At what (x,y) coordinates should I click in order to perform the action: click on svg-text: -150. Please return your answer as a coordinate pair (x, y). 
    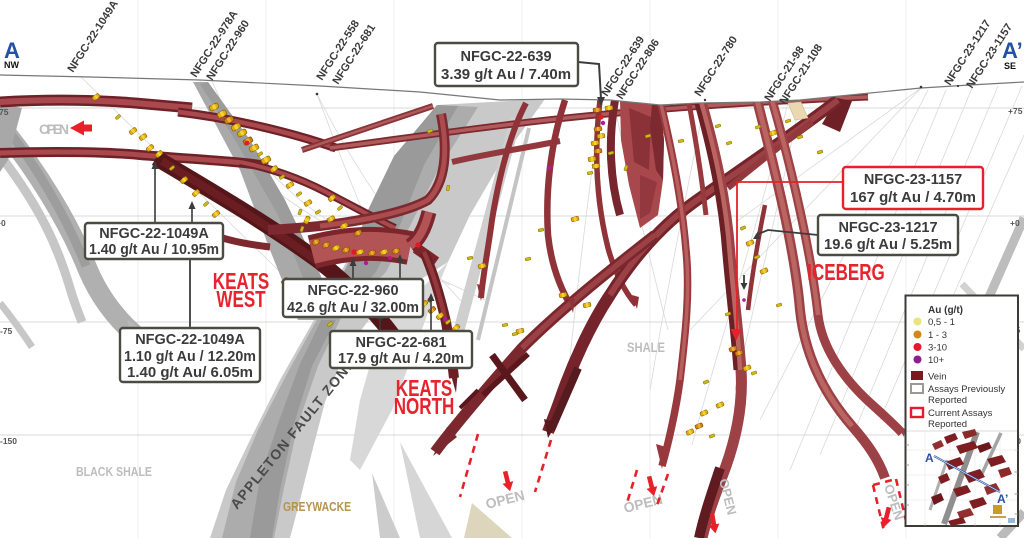
    Looking at the image, I should click on (8, 441).